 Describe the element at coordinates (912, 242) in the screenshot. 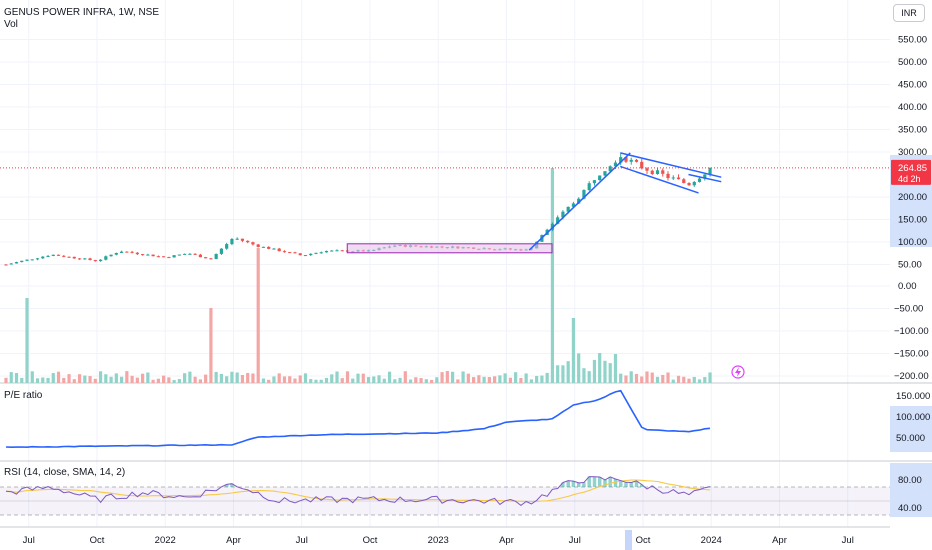

I see `price-axis-label: 100.00` at that location.